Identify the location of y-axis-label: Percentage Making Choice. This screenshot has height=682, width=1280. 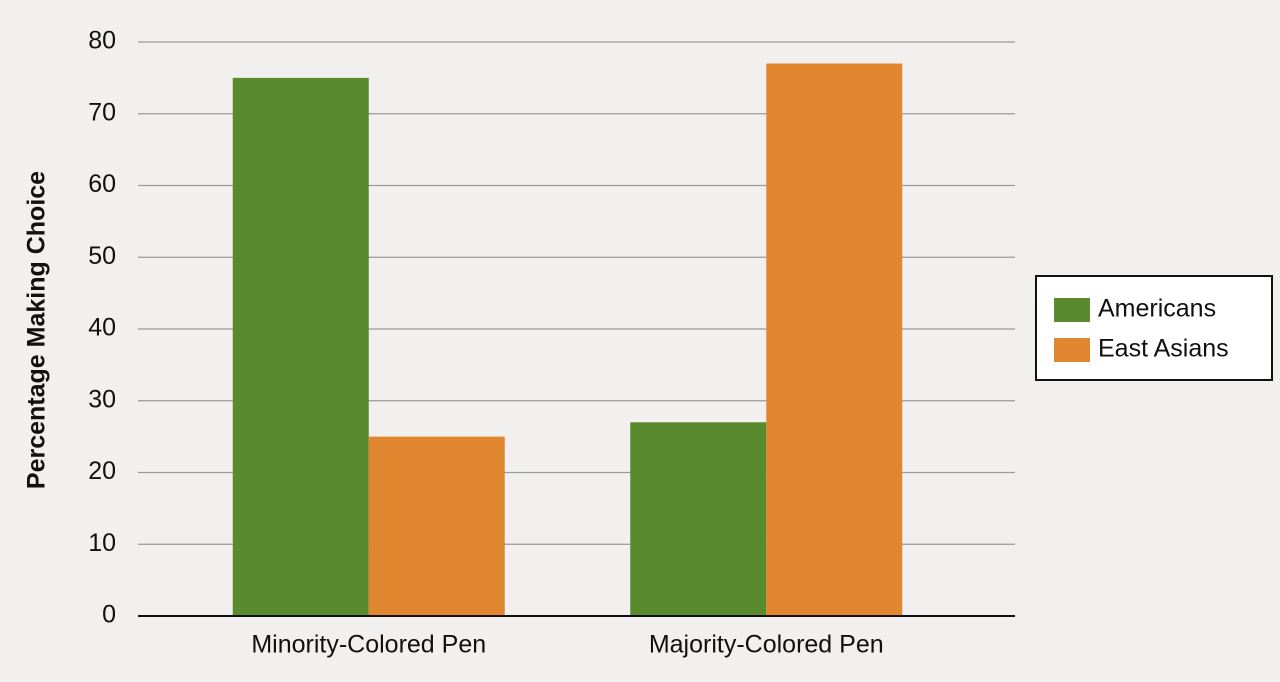
(37, 330).